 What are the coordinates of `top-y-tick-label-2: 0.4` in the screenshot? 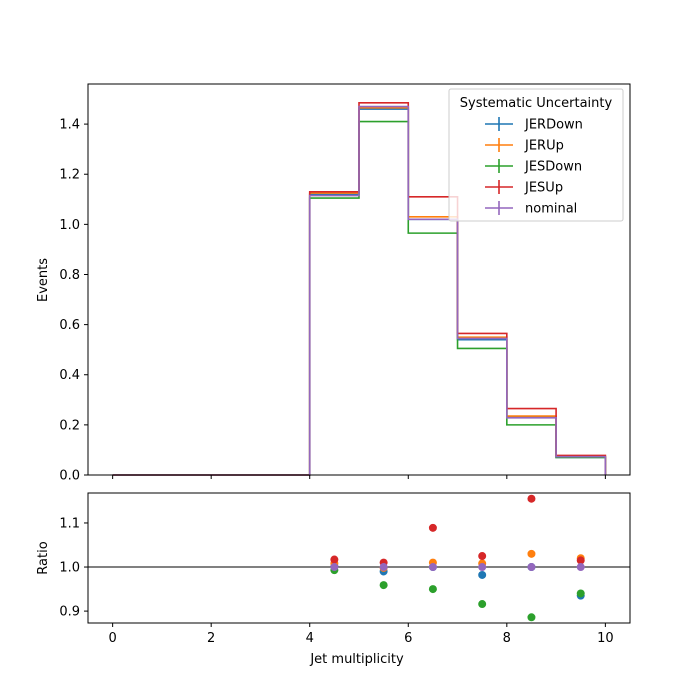 It's located at (69, 375).